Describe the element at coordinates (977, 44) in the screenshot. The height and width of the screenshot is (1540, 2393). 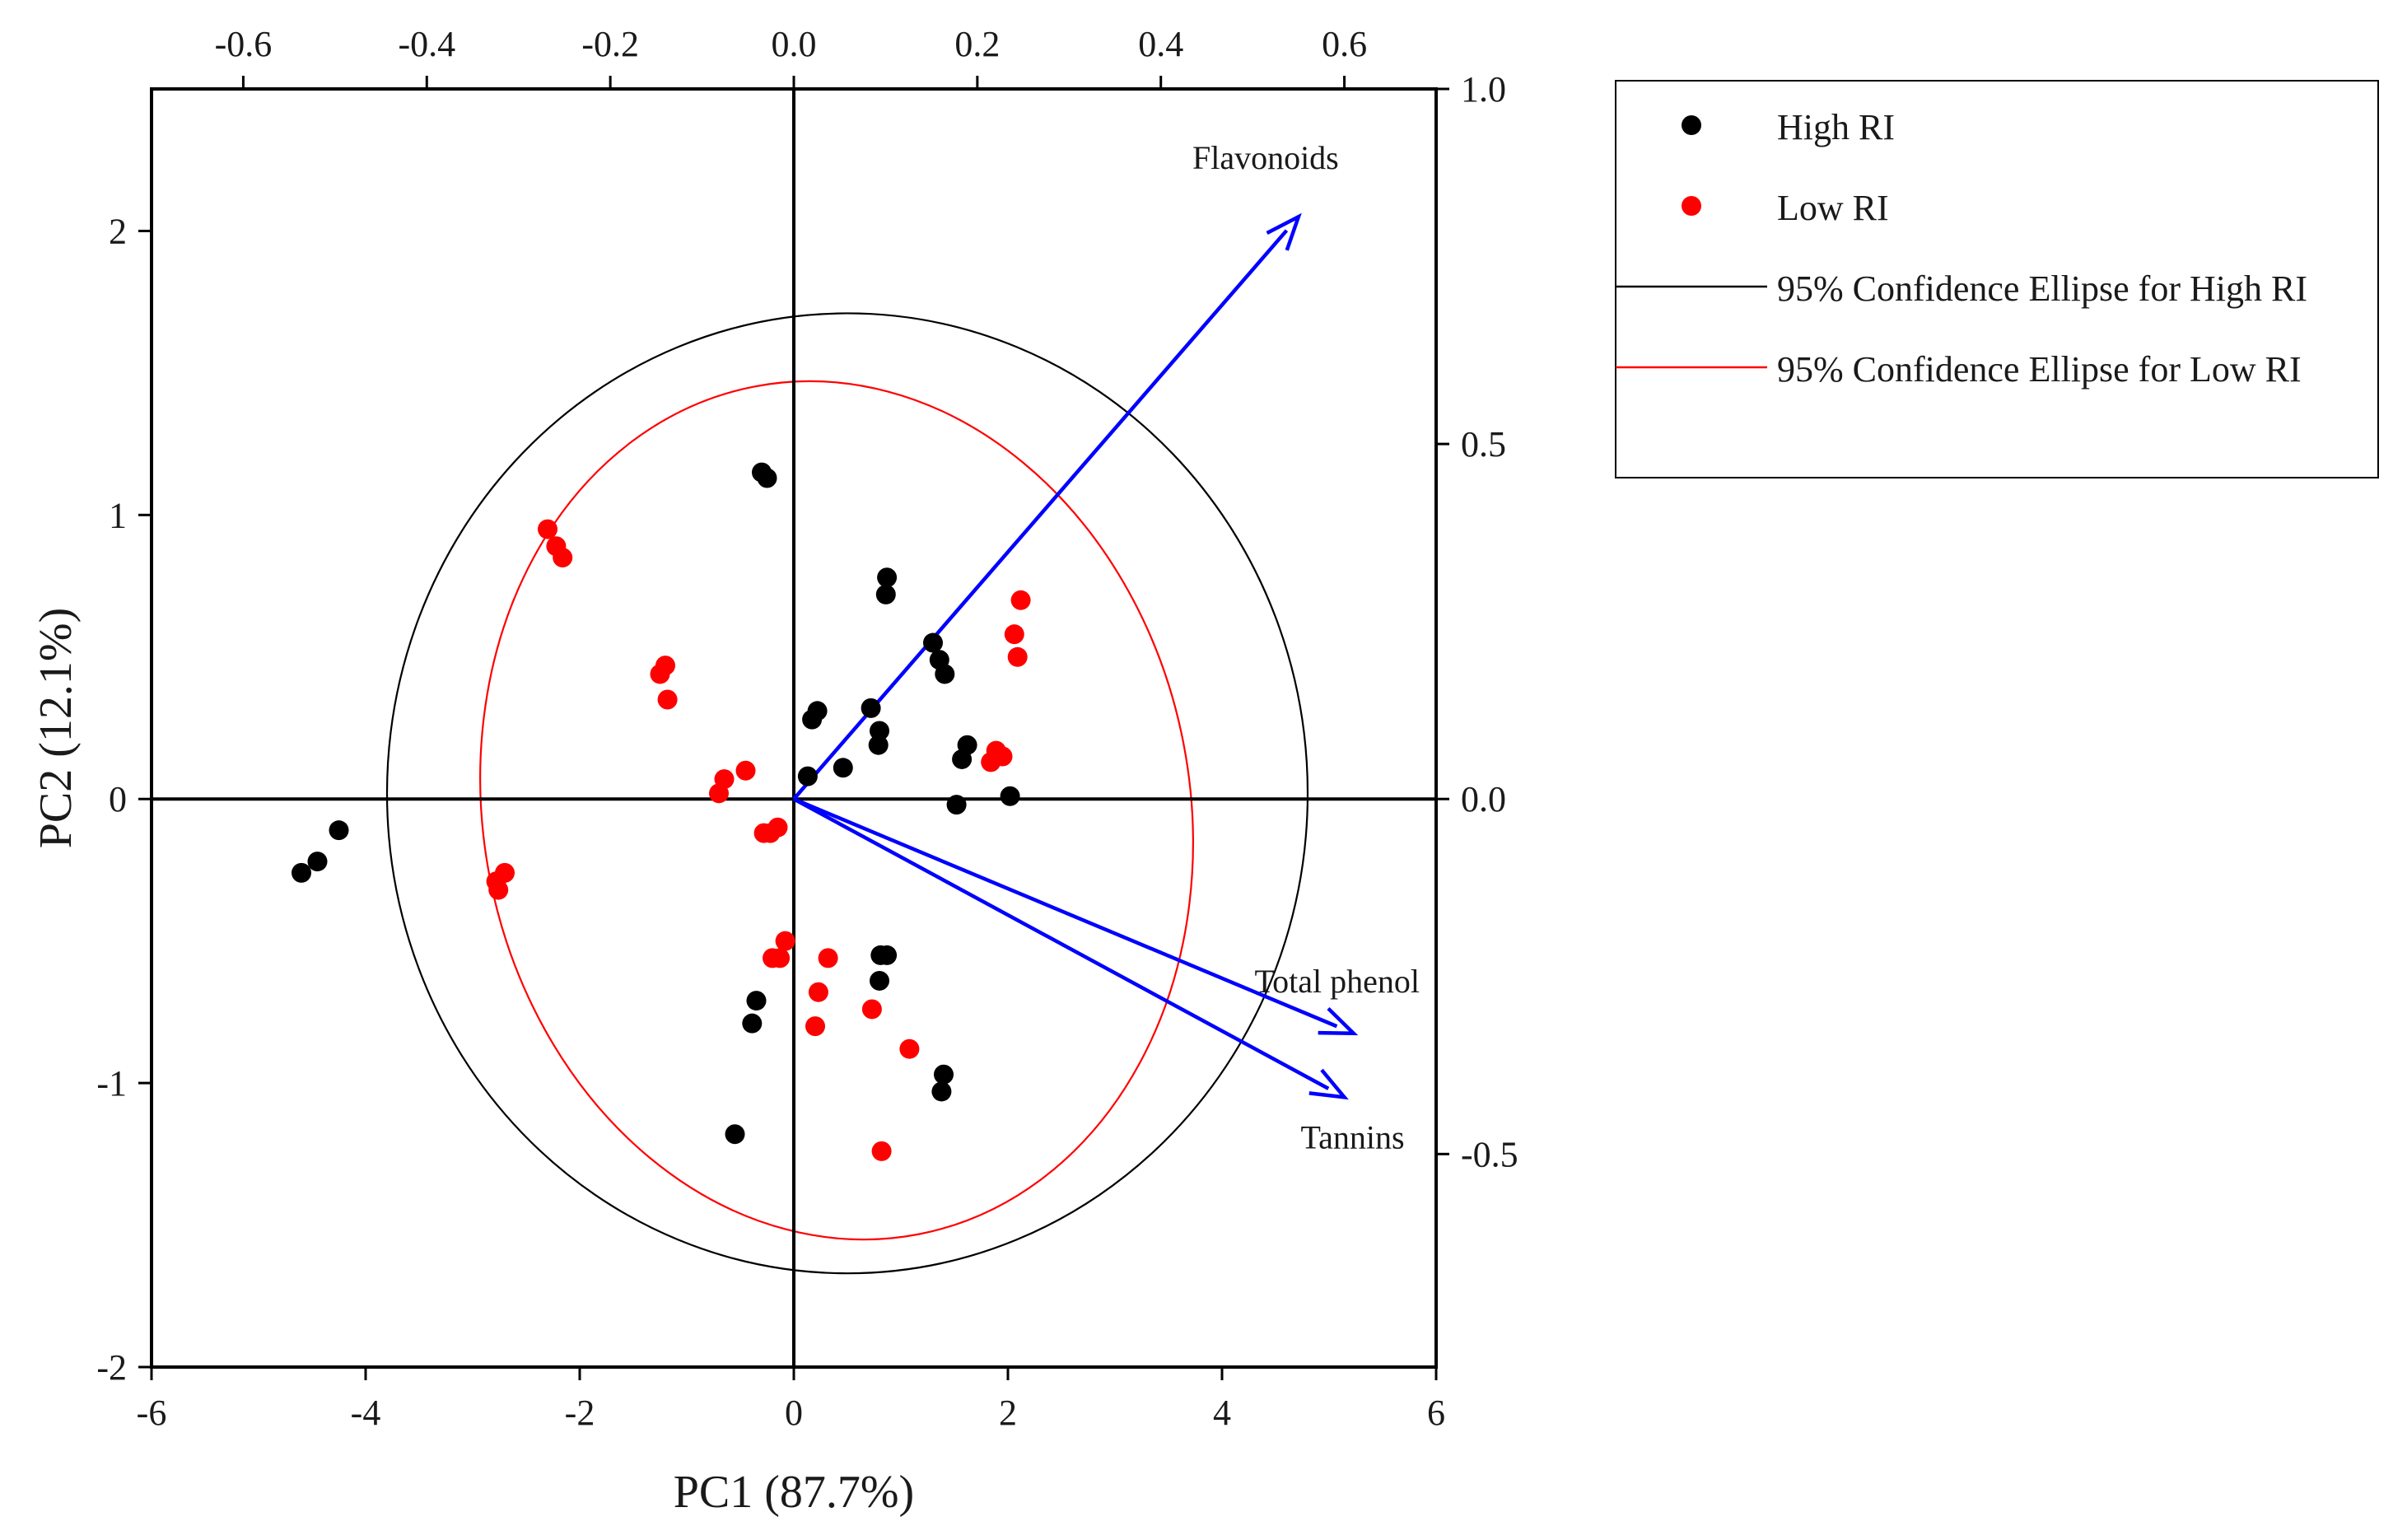
I see `top-tick-label: 0.2` at that location.